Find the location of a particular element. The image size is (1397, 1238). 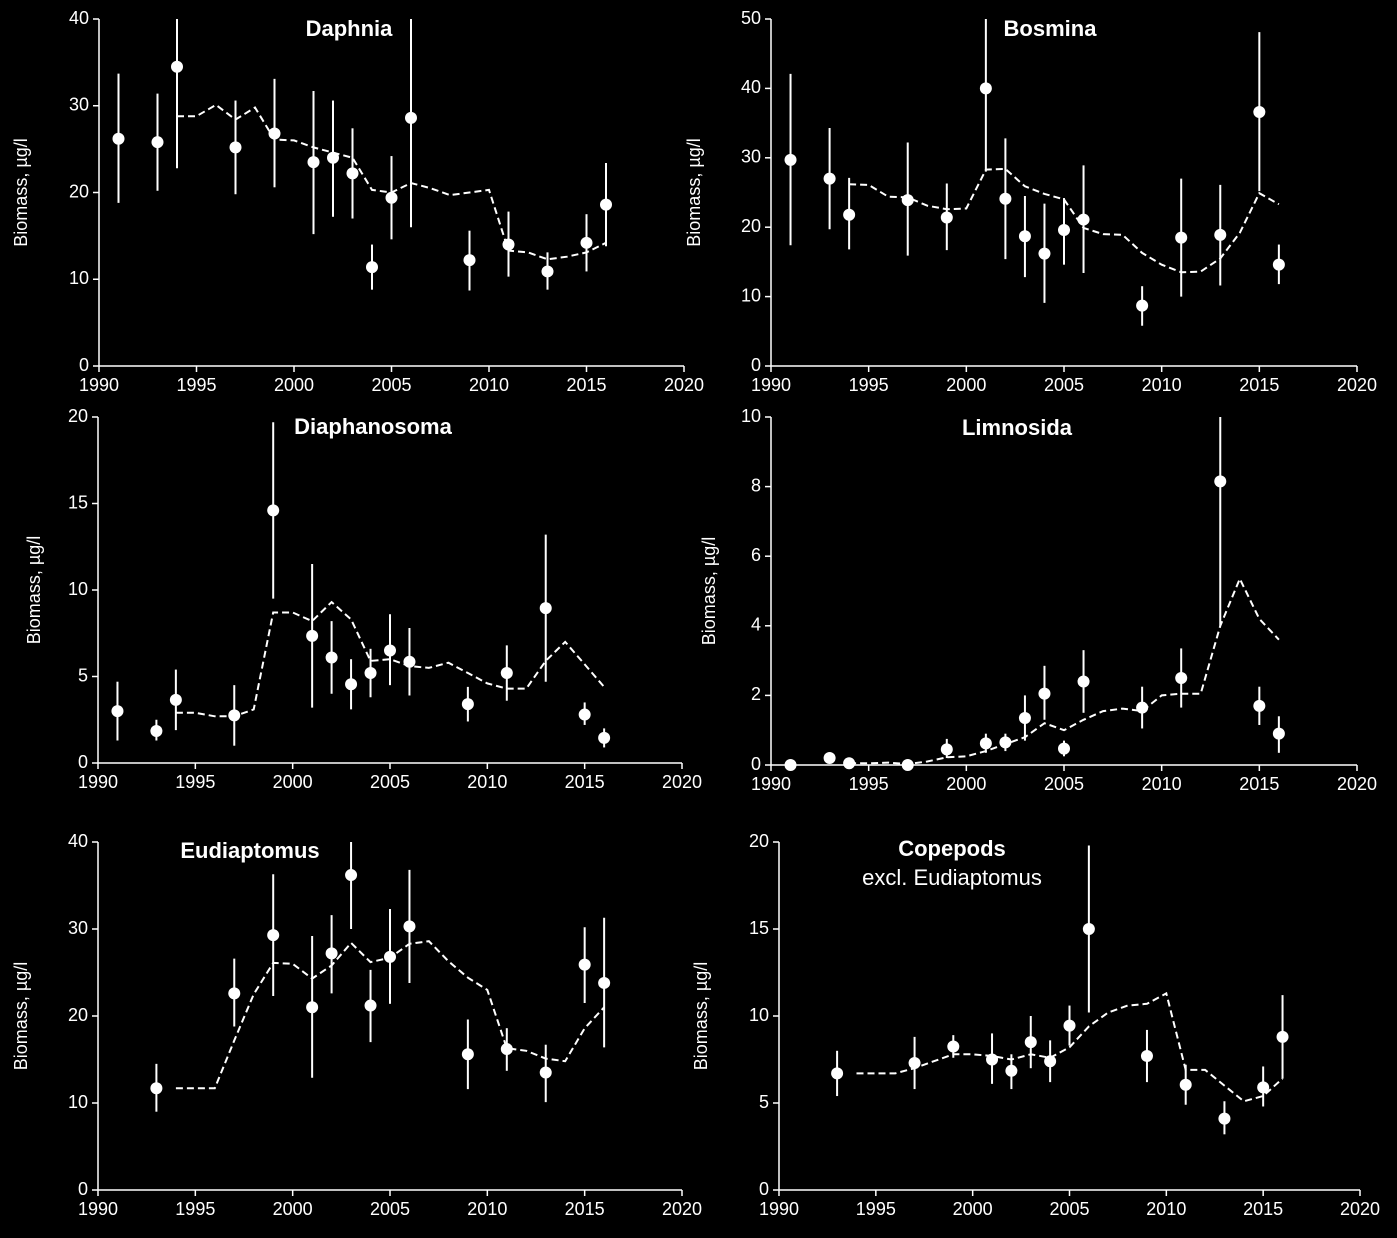

x-tick-label: 1995 is located at coordinates (195, 1209).